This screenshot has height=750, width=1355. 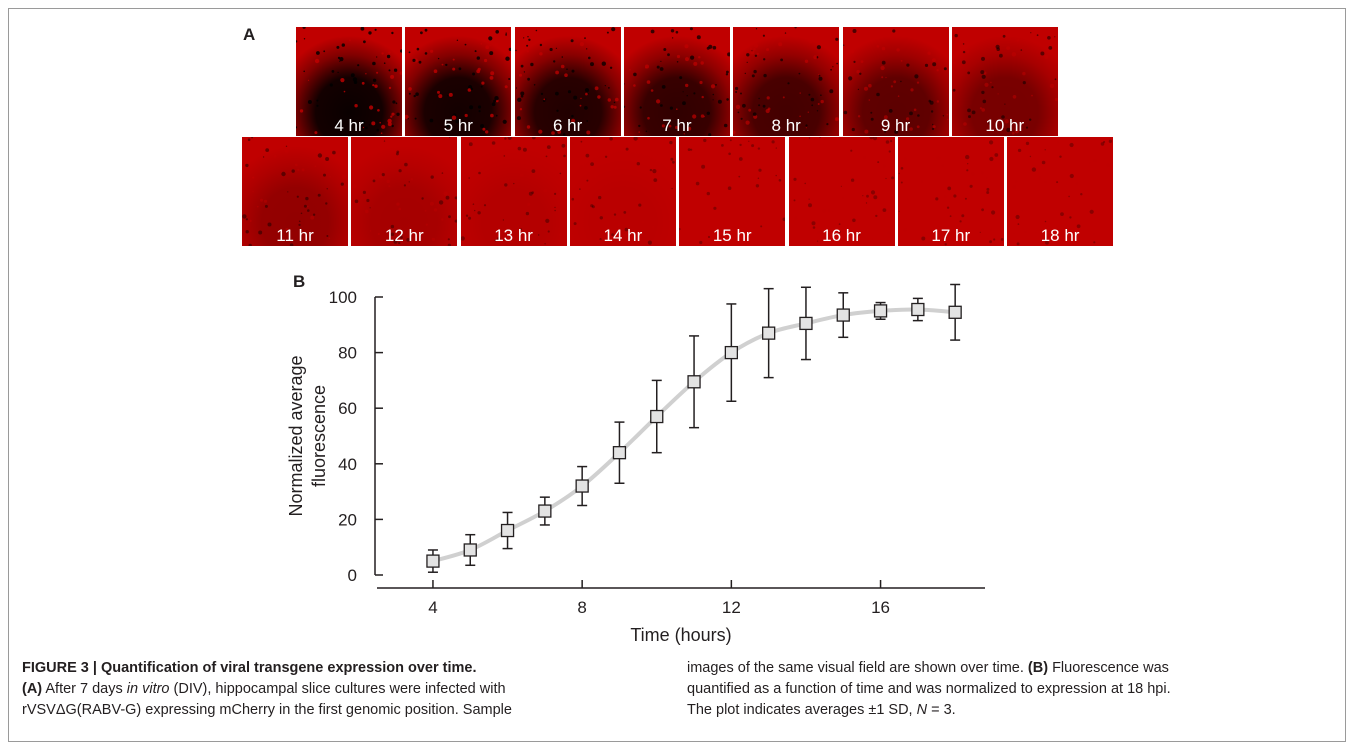 What do you see at coordinates (458, 125) in the screenshot?
I see `time-label: 5 hr` at bounding box center [458, 125].